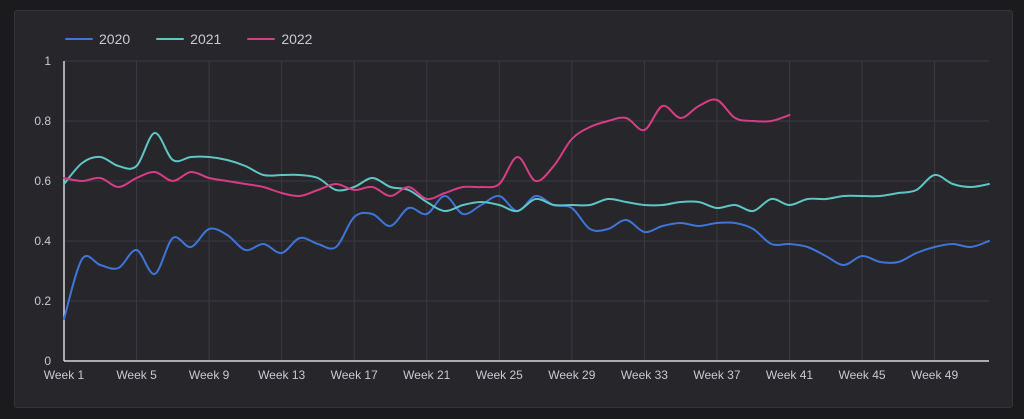  I want to click on chart-legend: 2020 2021 2022, so click(188, 39).